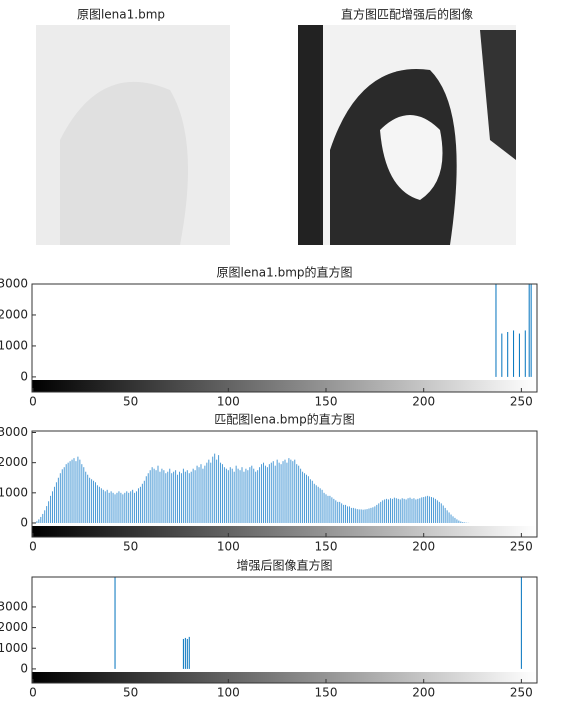 The width and height of the screenshot is (579, 712). What do you see at coordinates (407, 14) in the screenshot?
I see `image-title: 直方图匹配增强后的图像` at bounding box center [407, 14].